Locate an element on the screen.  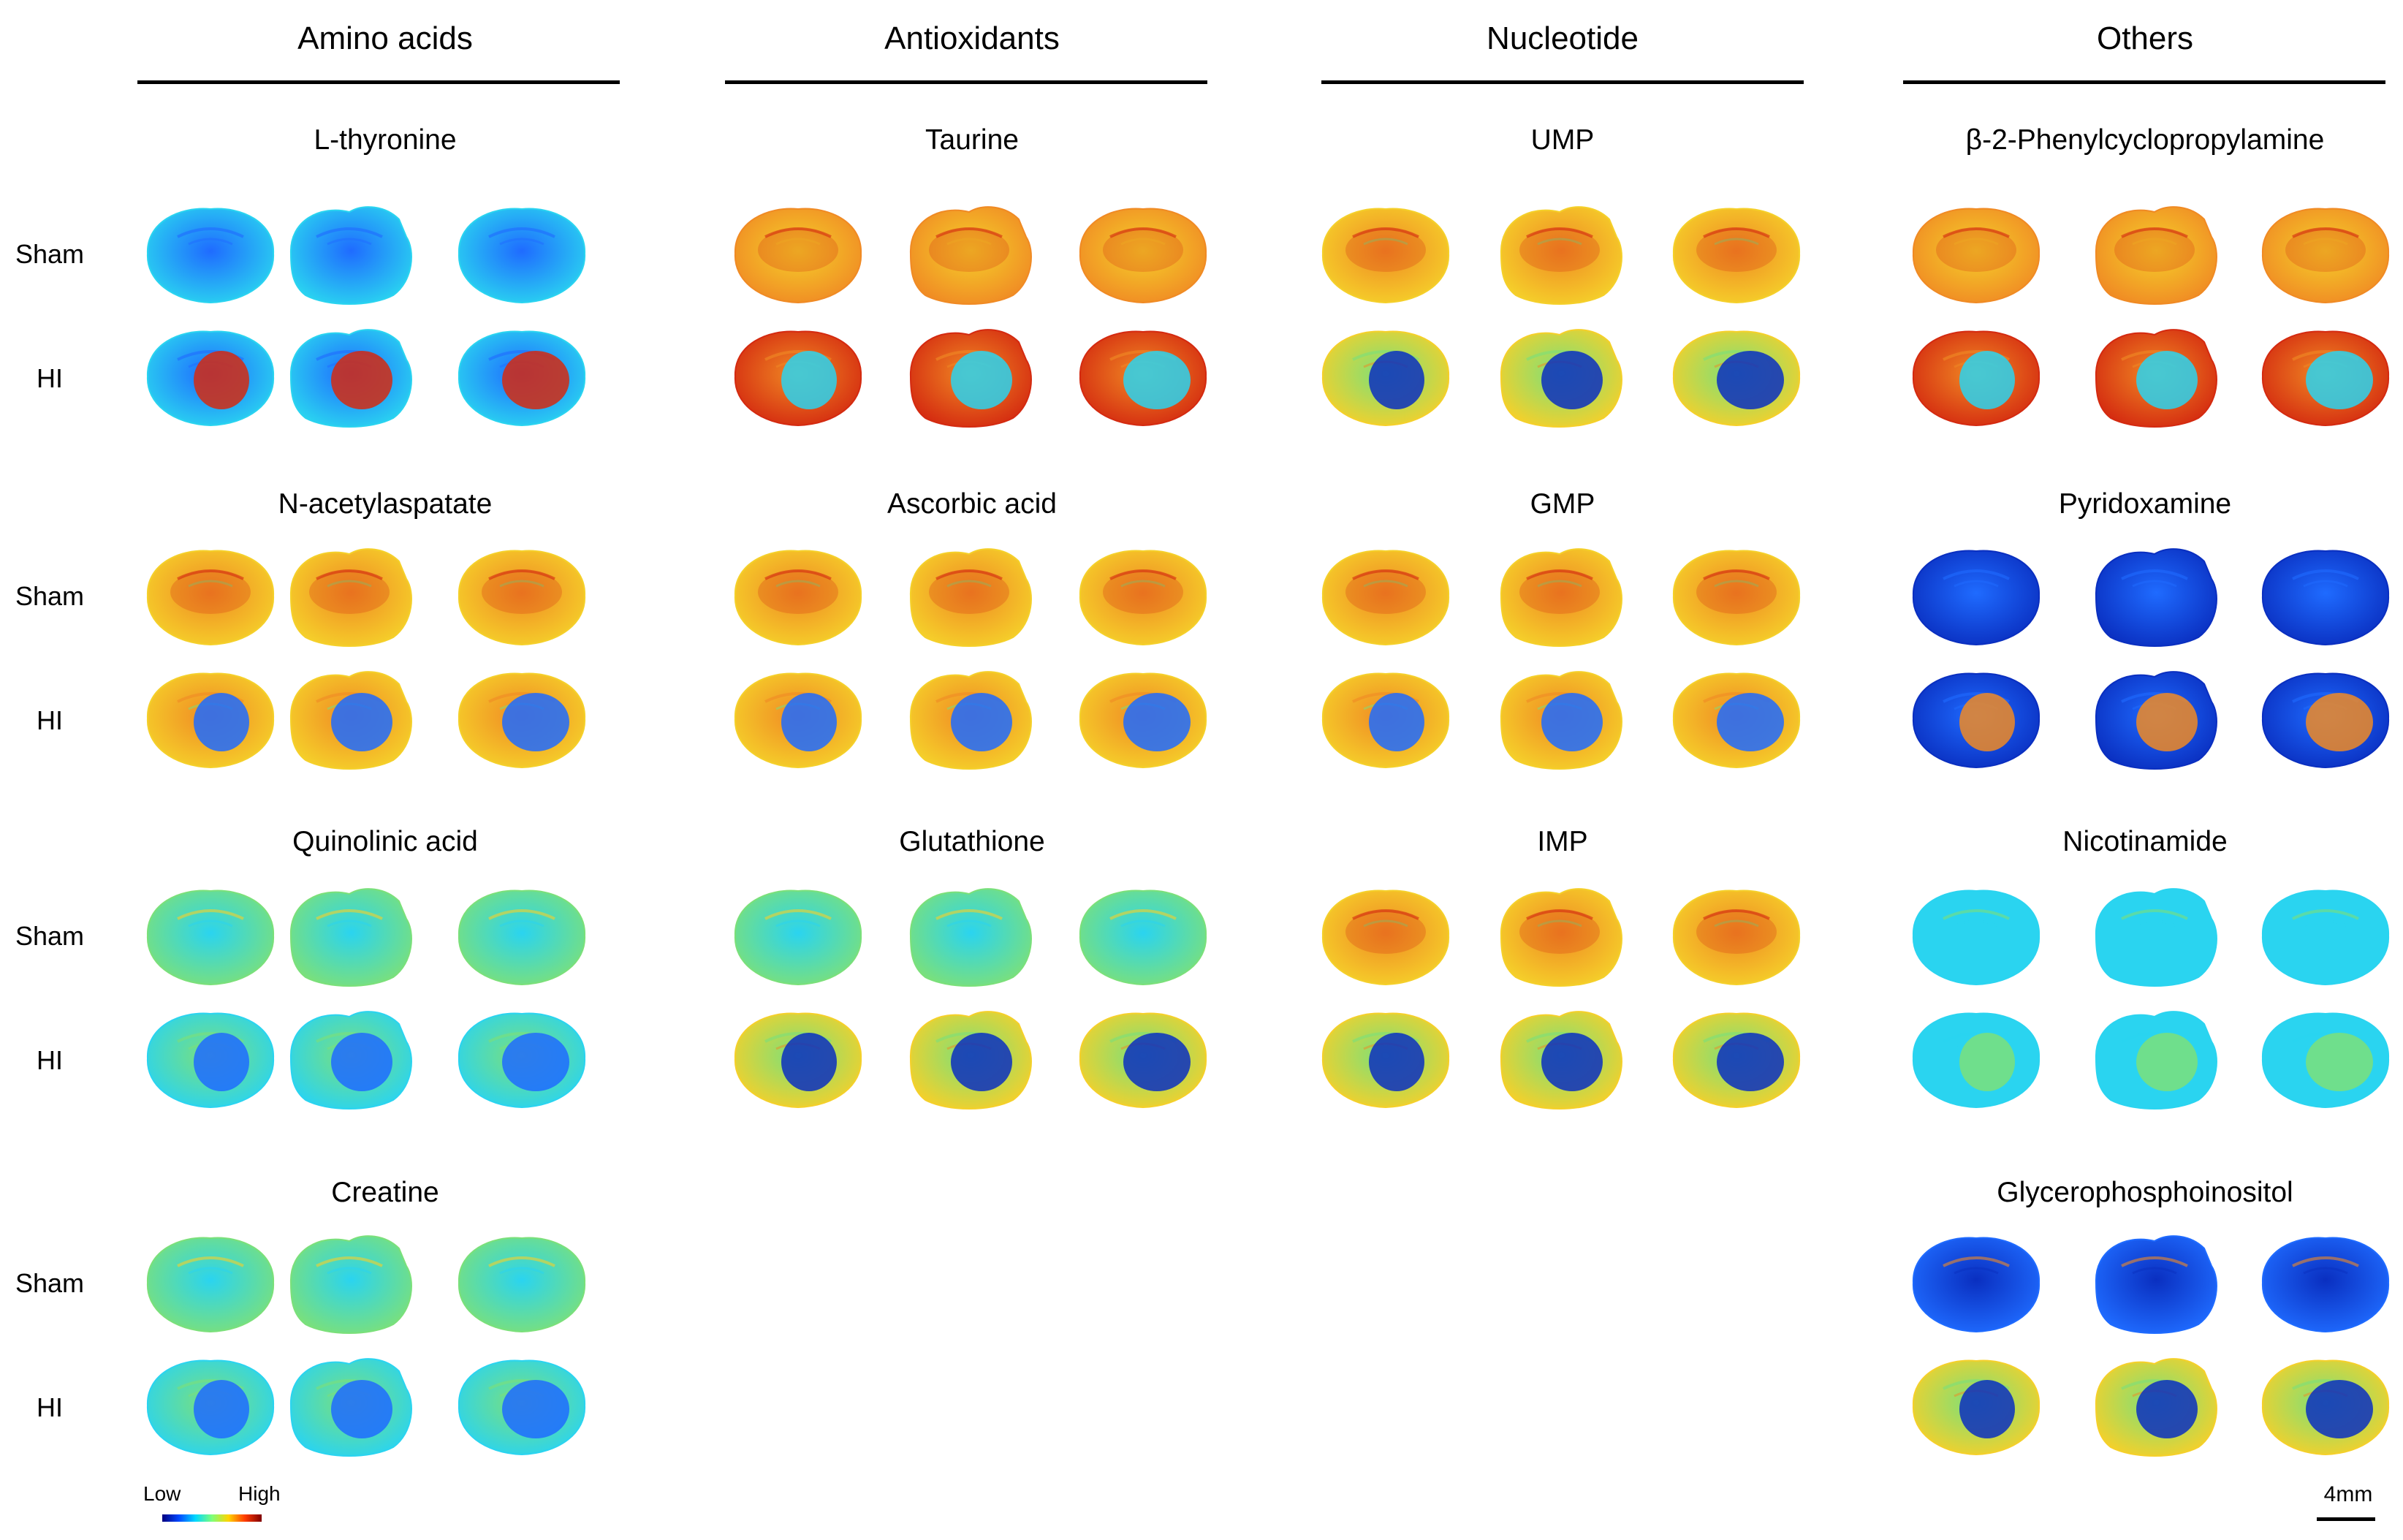
metabolite-title: UMP is located at coordinates (1562, 140).